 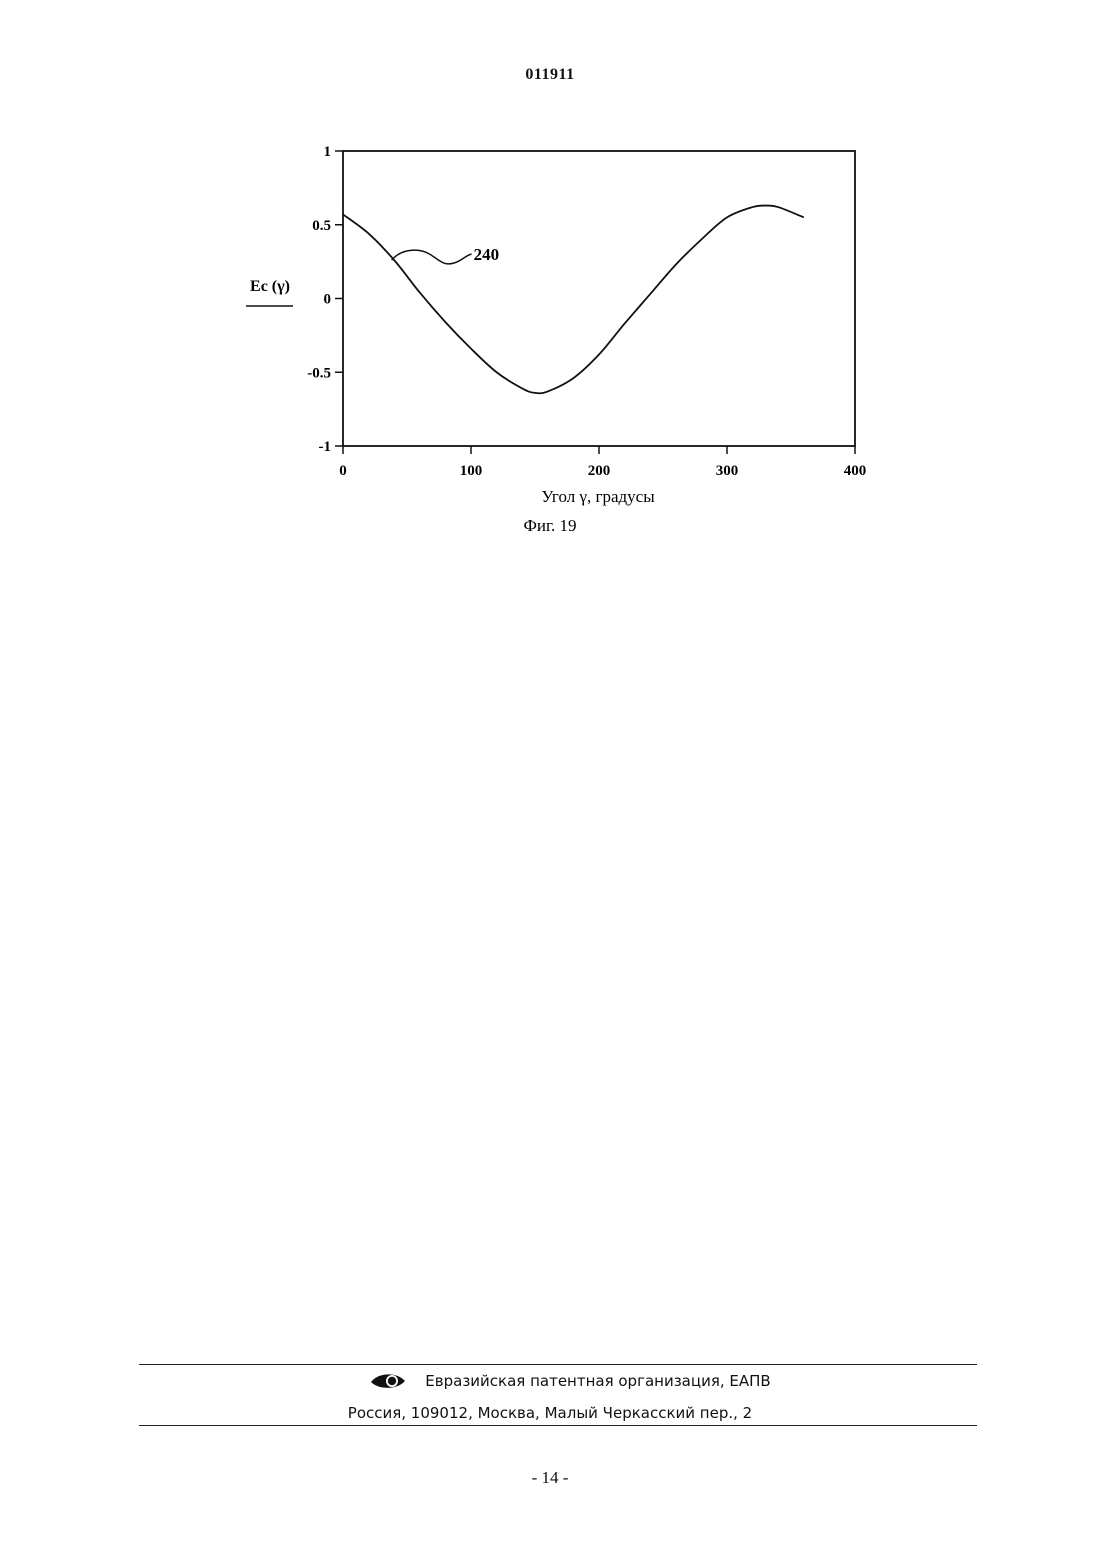 I want to click on y-tick-label: 0, so click(x=328, y=300).